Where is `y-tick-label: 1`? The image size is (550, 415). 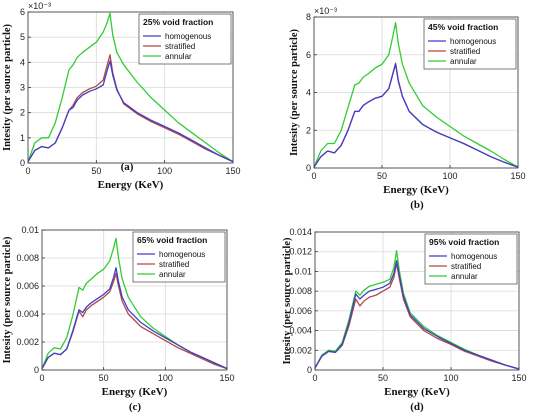
y-tick-label: 1 is located at coordinates (22, 138).